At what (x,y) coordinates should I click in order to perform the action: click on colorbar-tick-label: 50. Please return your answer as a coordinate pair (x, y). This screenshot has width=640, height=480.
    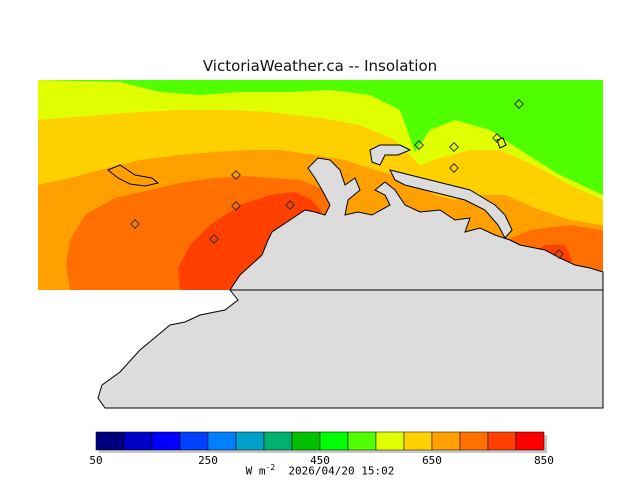
    Looking at the image, I should click on (95, 460).